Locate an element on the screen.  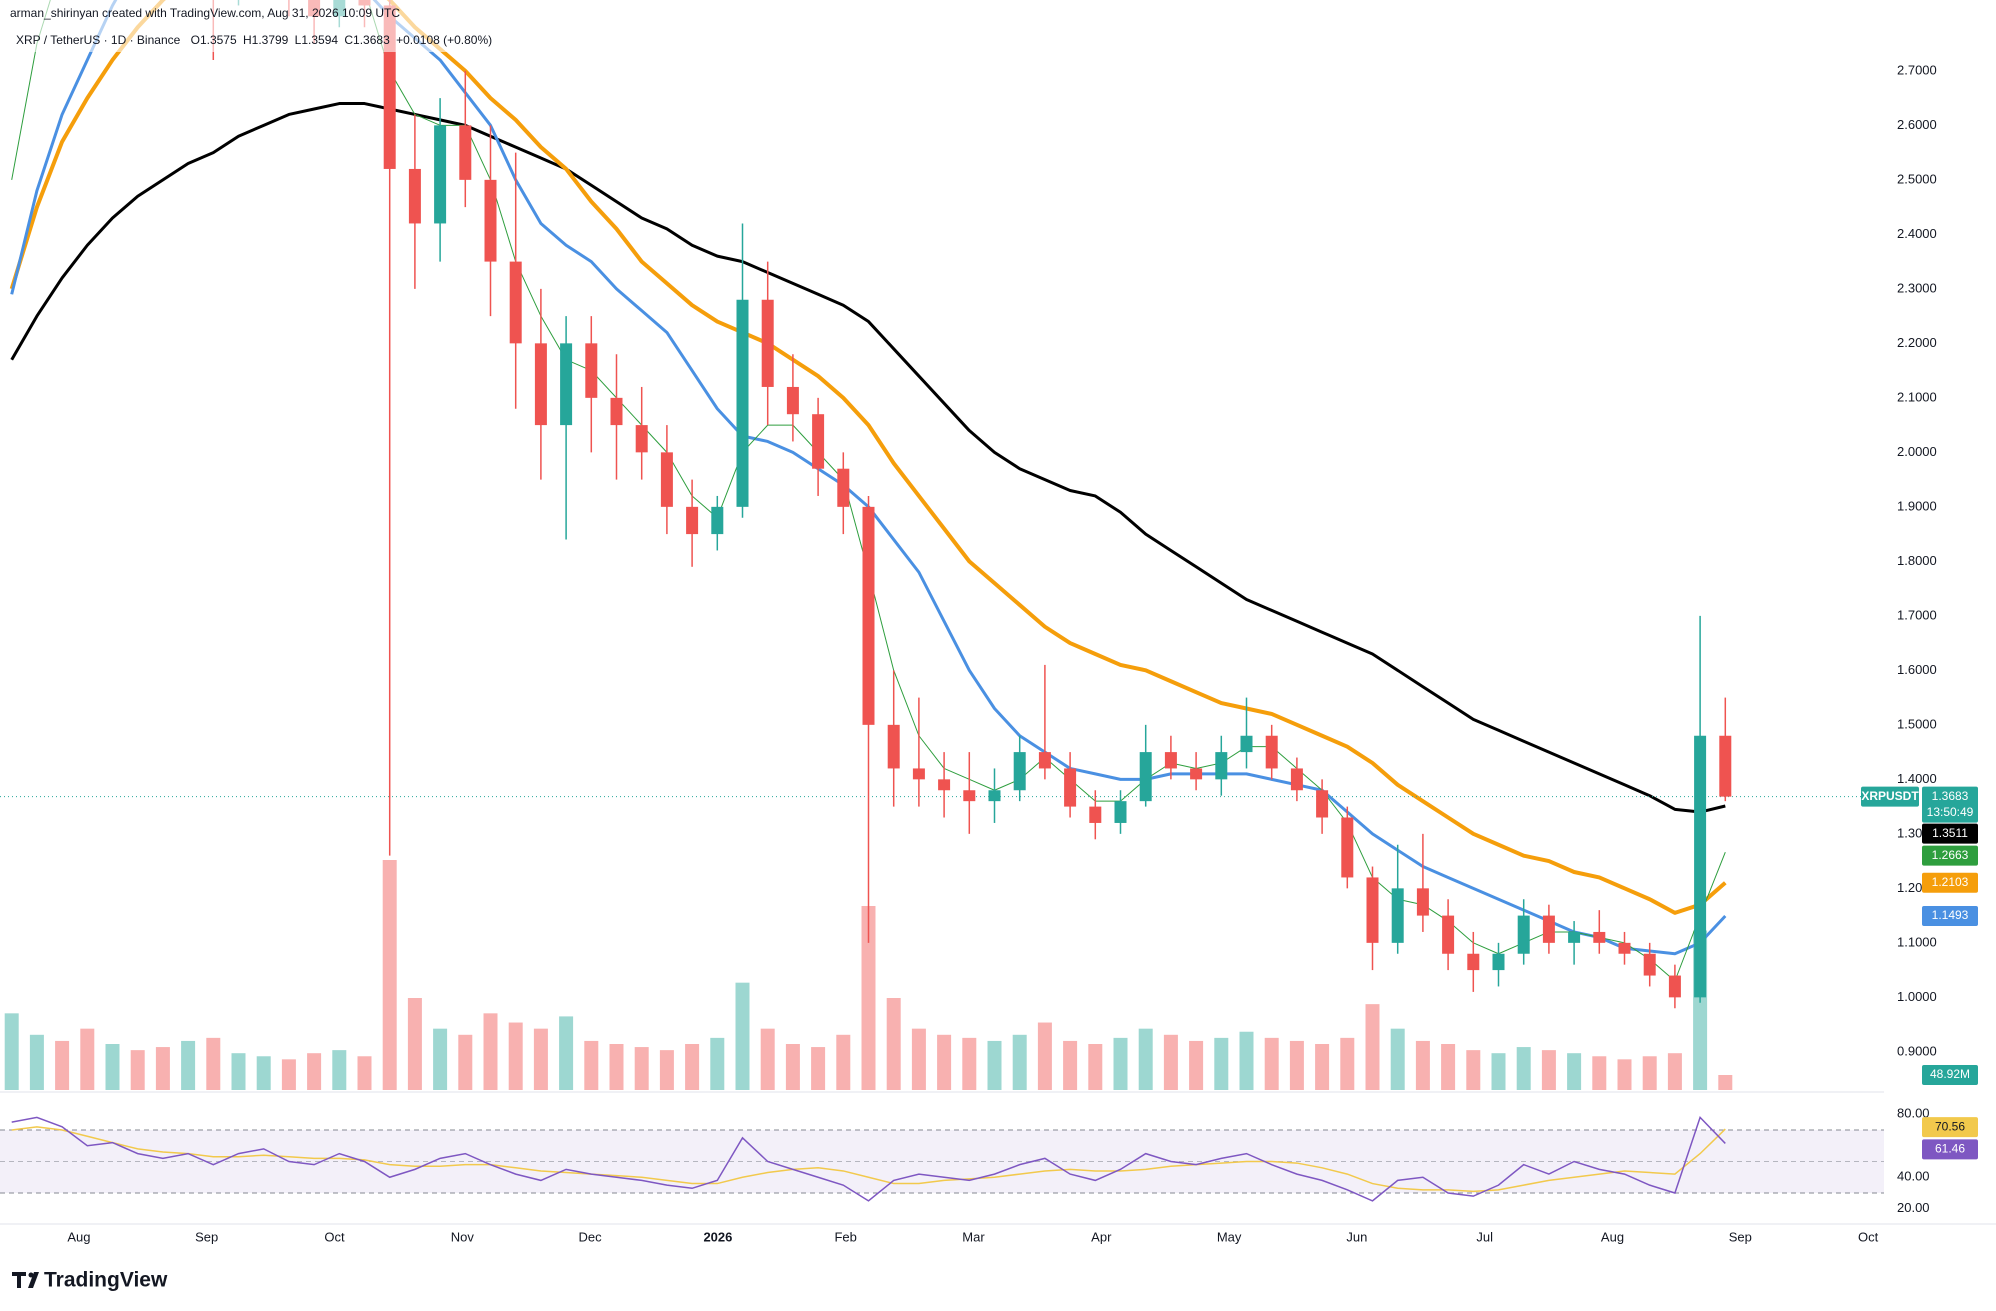
legend-value: +0.0108 (+0.80%) is located at coordinates (444, 40).